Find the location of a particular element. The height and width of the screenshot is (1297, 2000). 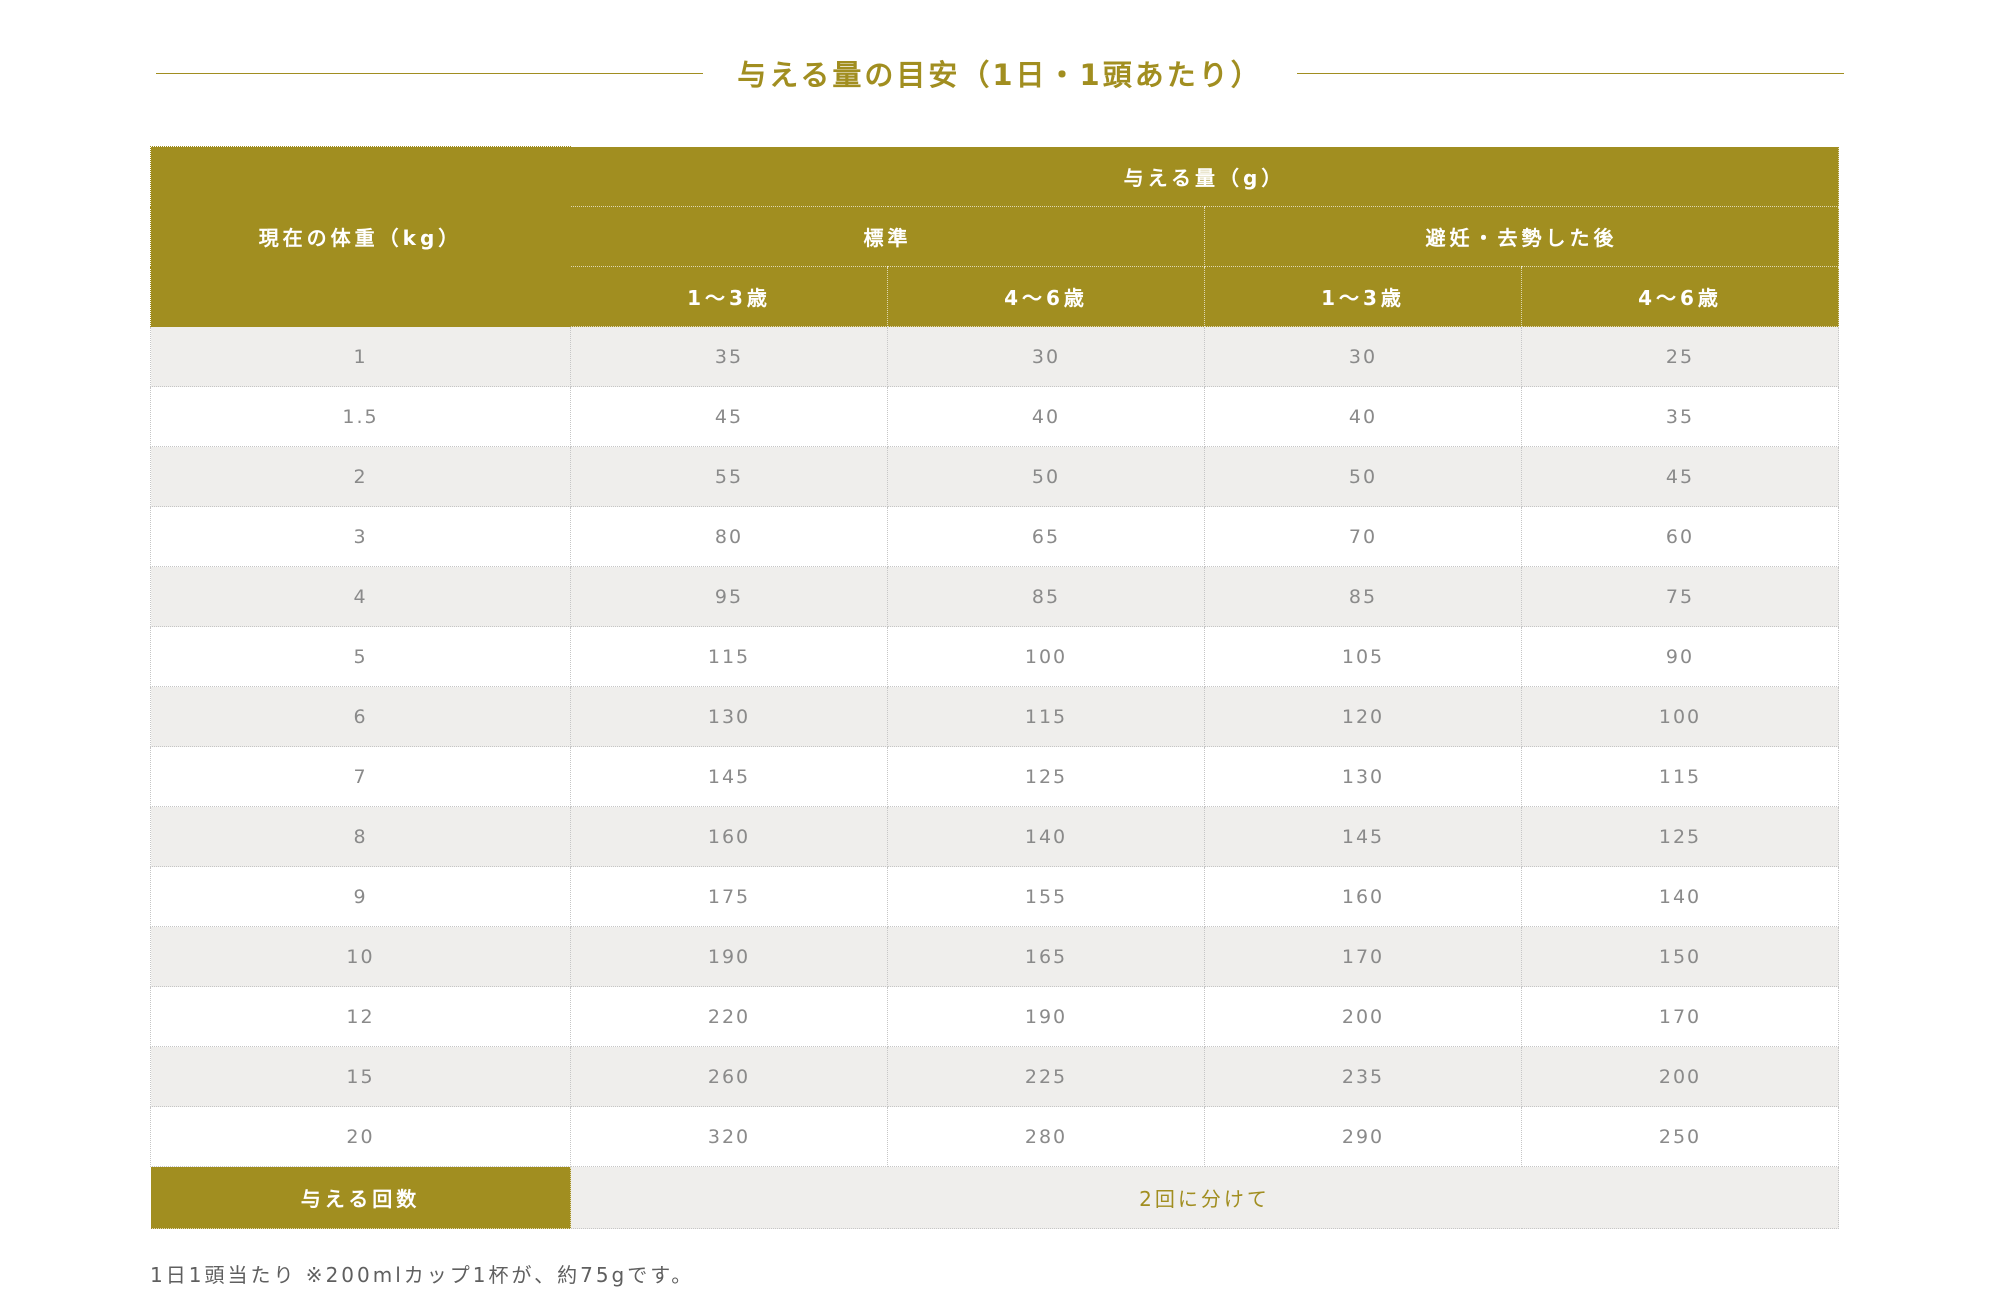

table-footer: 与える回数 2回に分けて is located at coordinates (995, 1197).